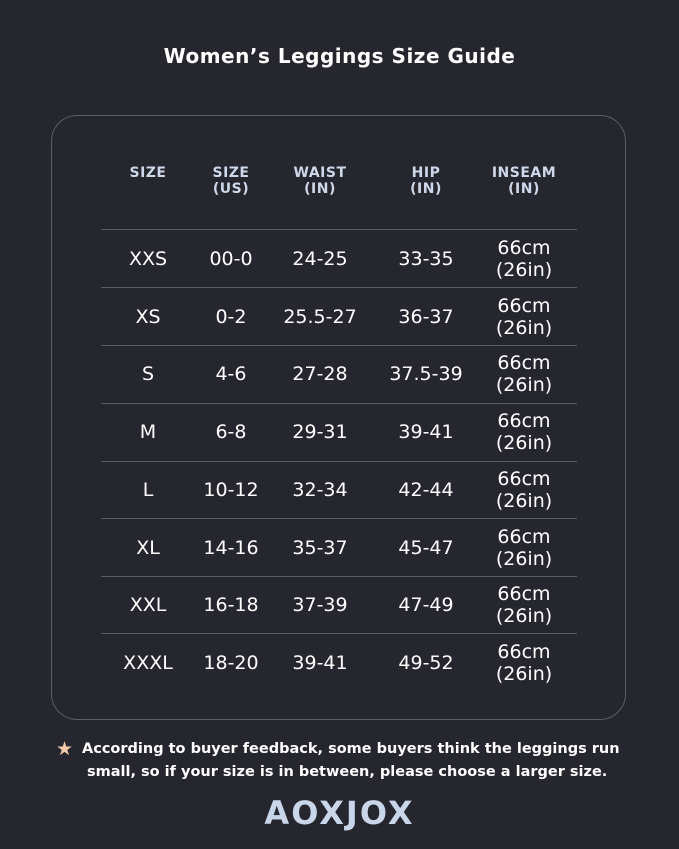 The height and width of the screenshot is (849, 679). Describe the element at coordinates (231, 432) in the screenshot. I see `table-cell: 6-8` at that location.